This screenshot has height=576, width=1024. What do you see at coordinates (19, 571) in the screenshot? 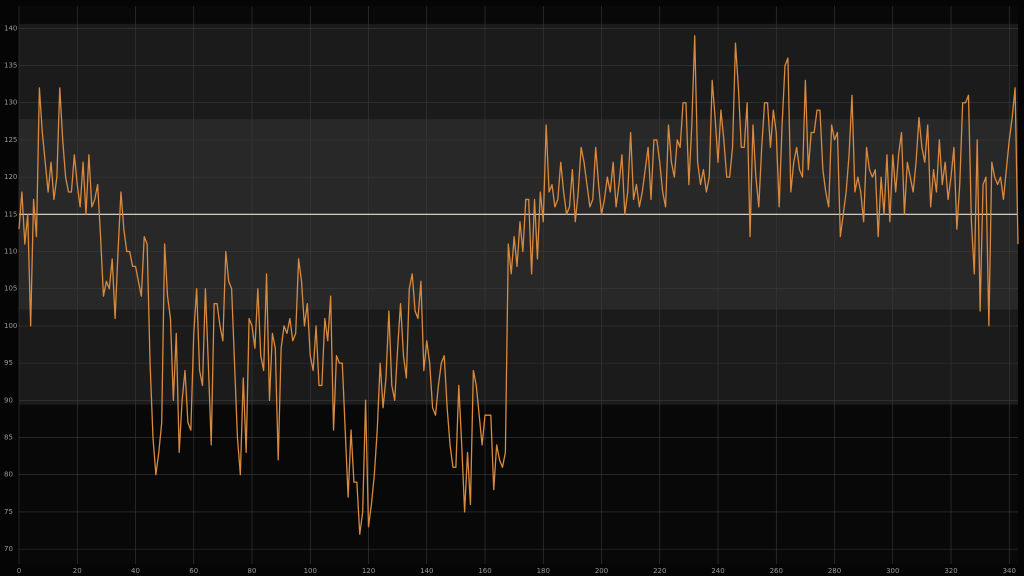
I see `x-tick-label: 0` at bounding box center [19, 571].